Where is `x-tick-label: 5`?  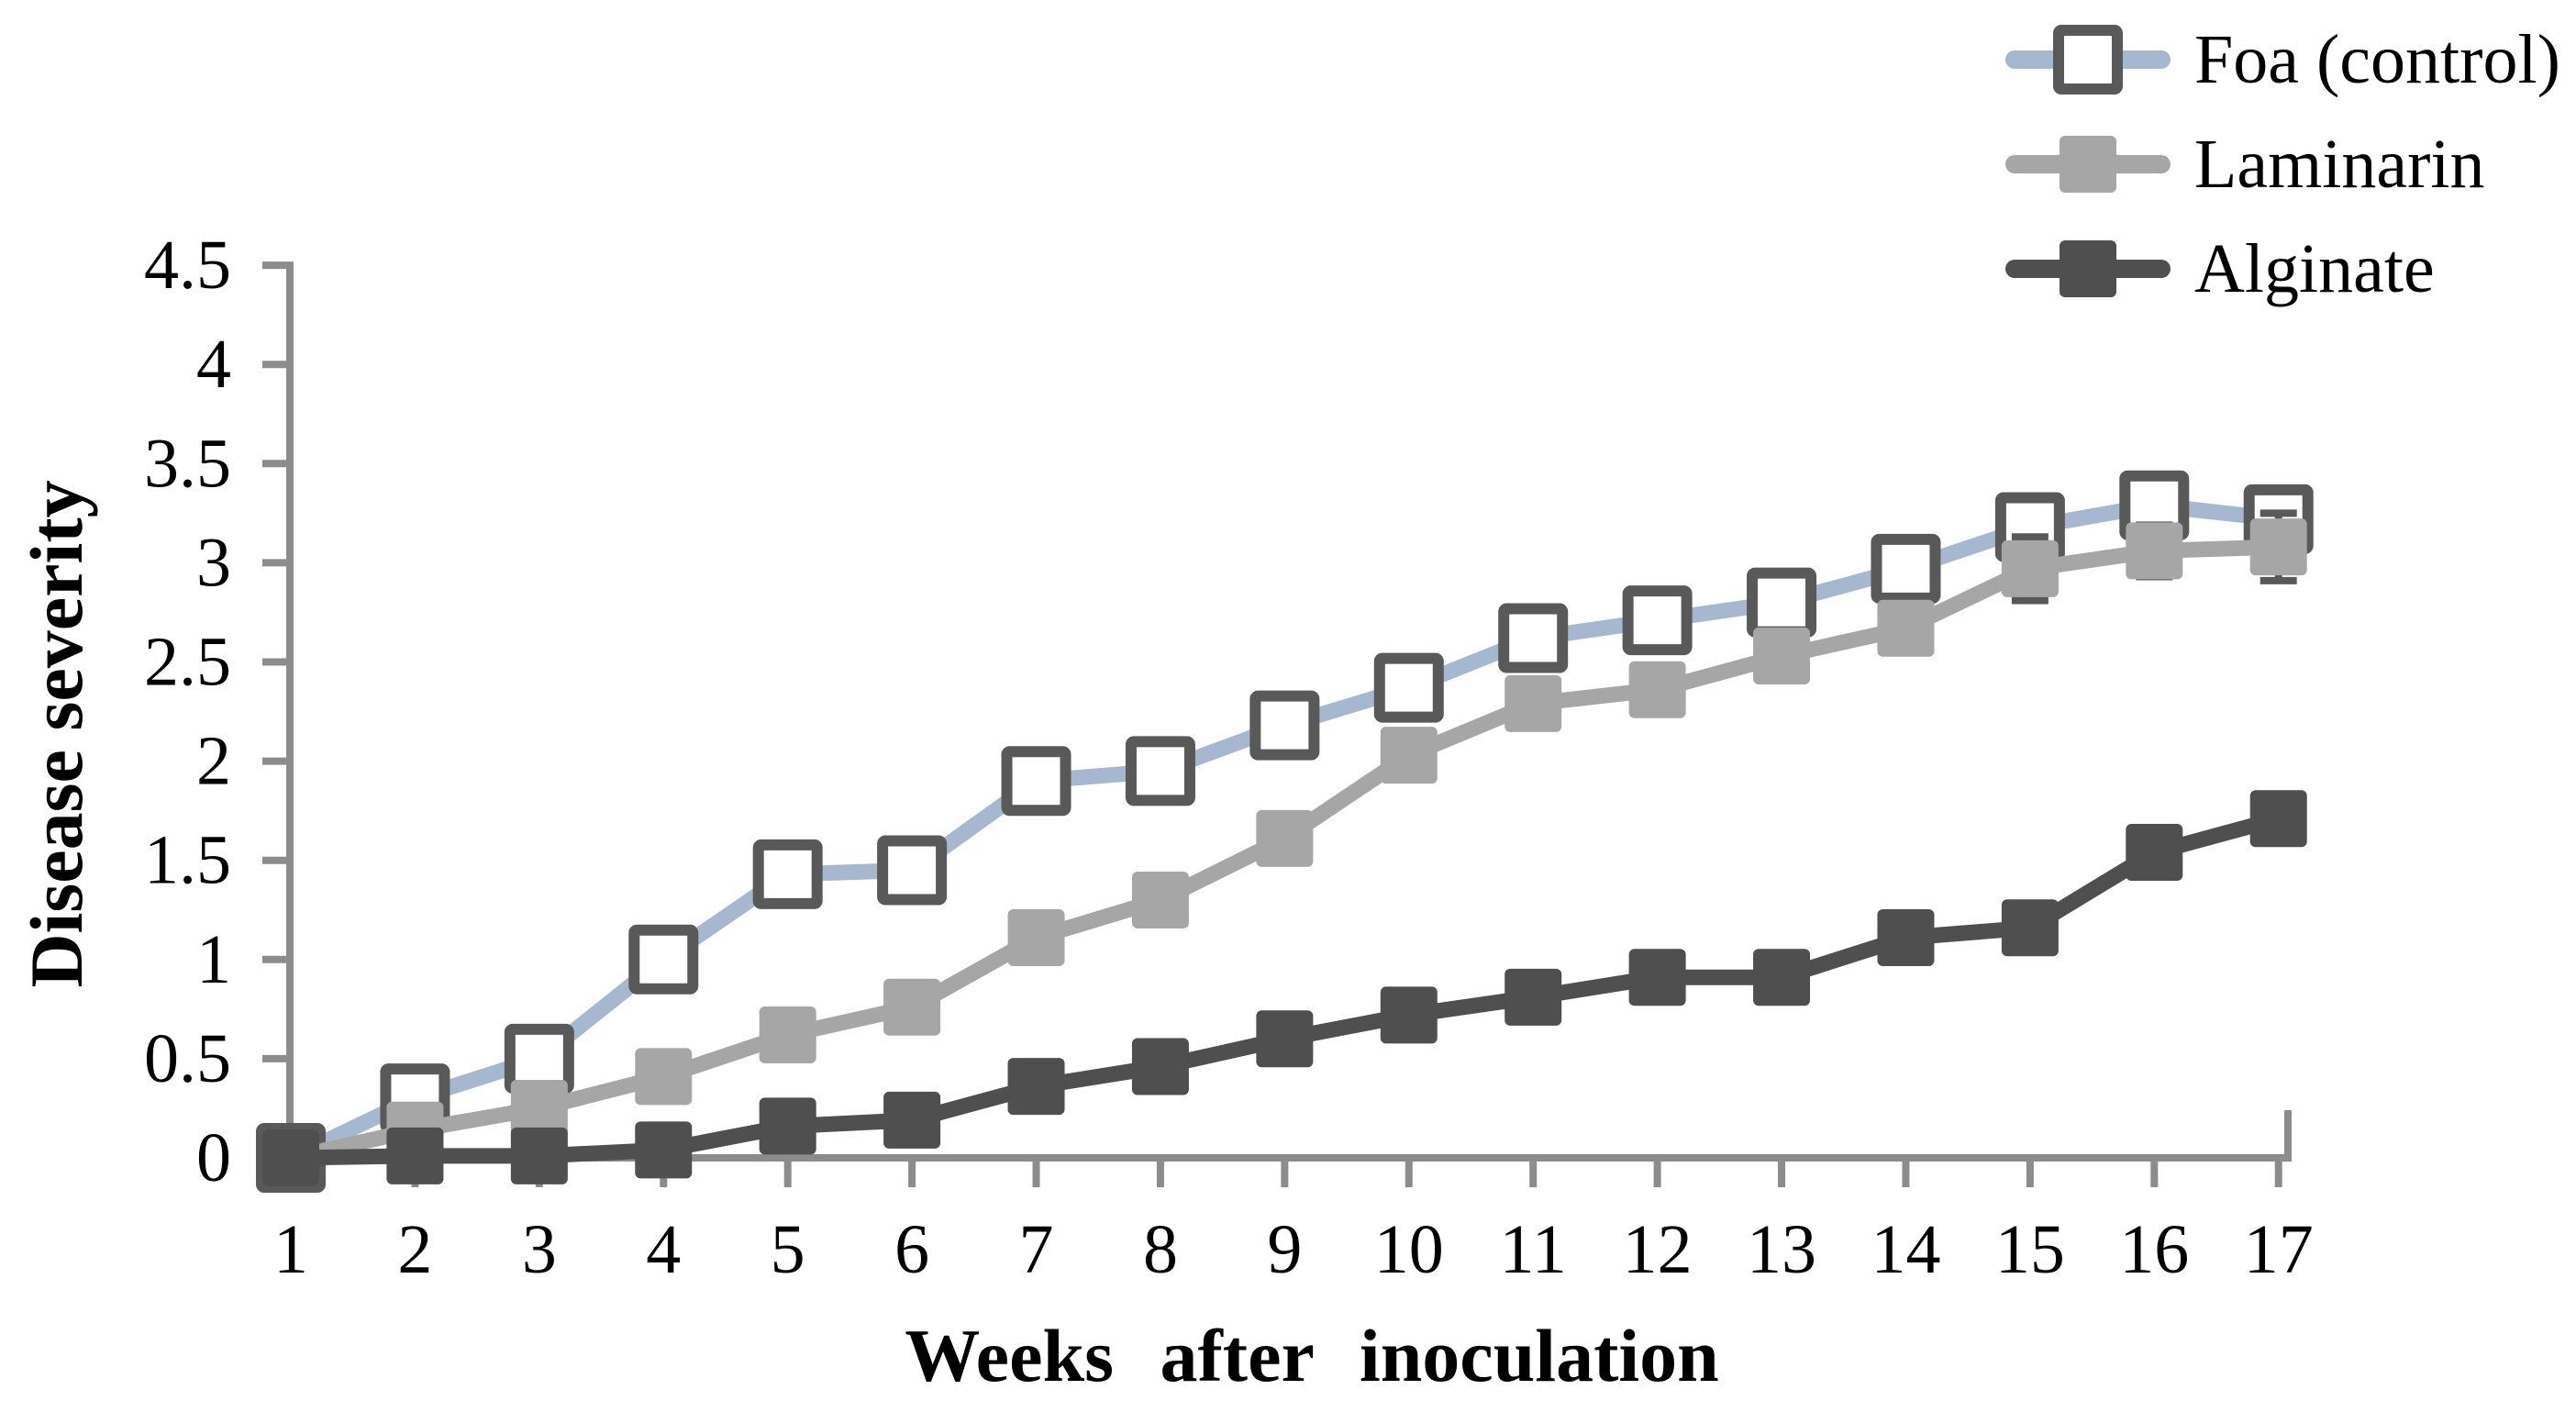
x-tick-label: 5 is located at coordinates (788, 1249).